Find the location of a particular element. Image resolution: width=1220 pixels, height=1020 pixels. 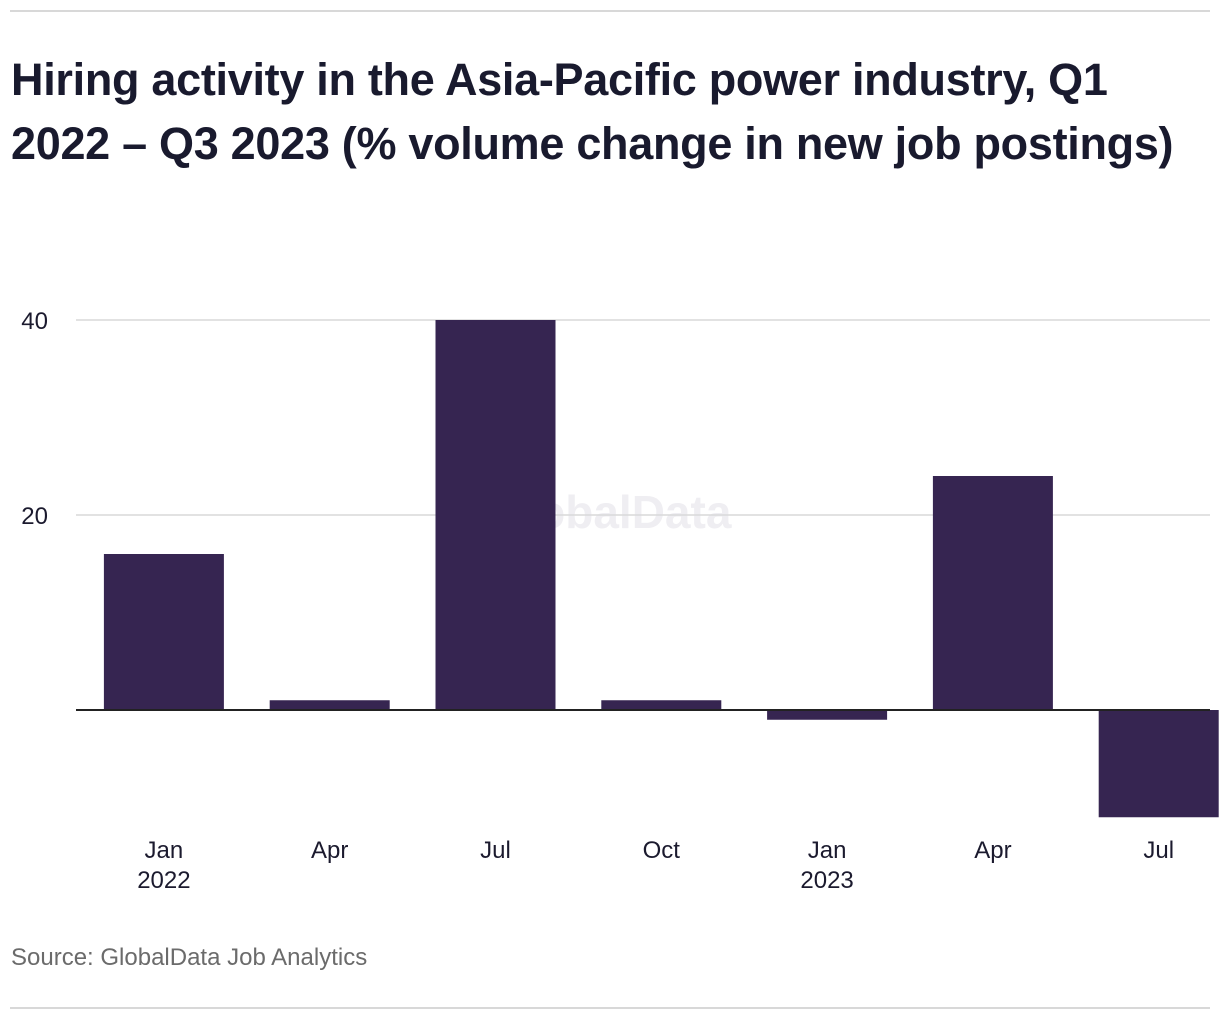

x-tick-label: Oct is located at coordinates (662, 850).